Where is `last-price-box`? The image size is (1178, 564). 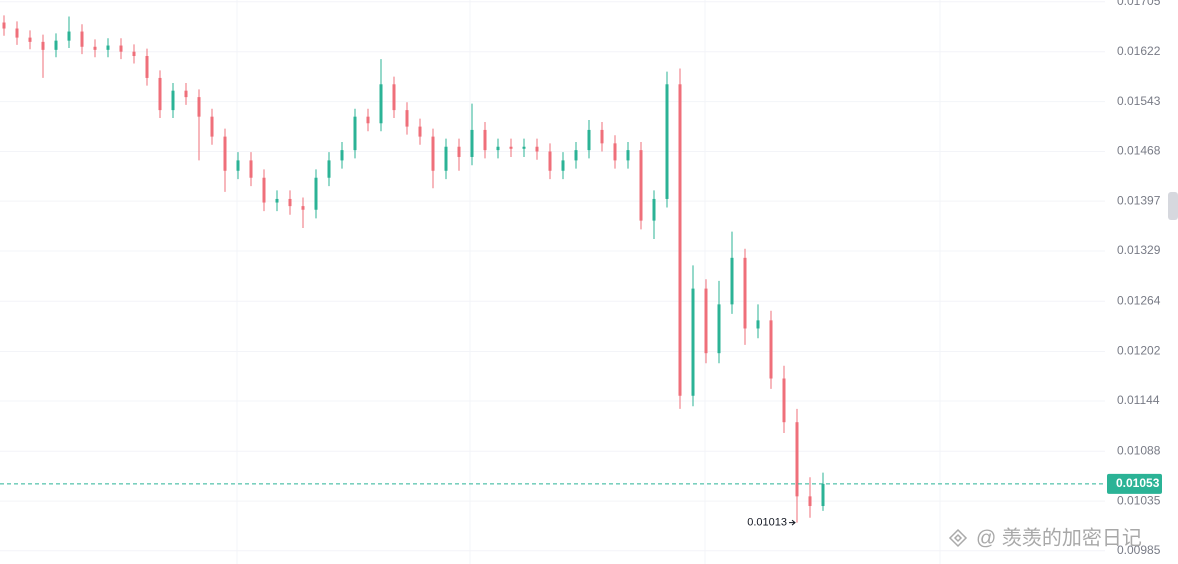 last-price-box is located at coordinates (1134, 483).